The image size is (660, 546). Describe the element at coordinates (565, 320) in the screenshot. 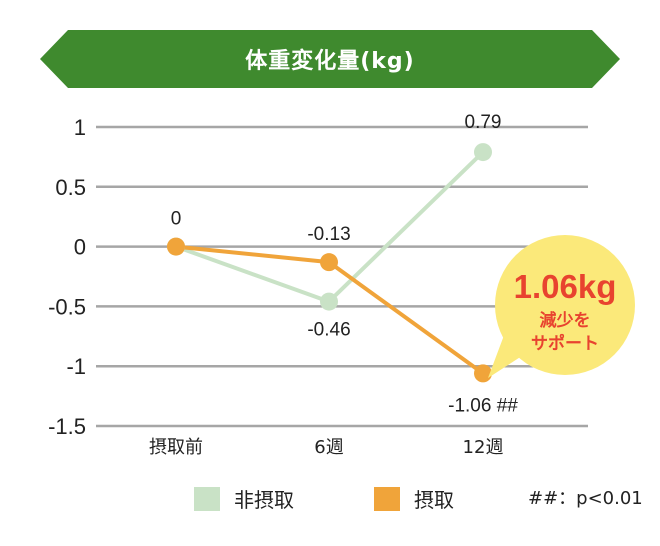

I see `callout-line1: 減少を` at that location.